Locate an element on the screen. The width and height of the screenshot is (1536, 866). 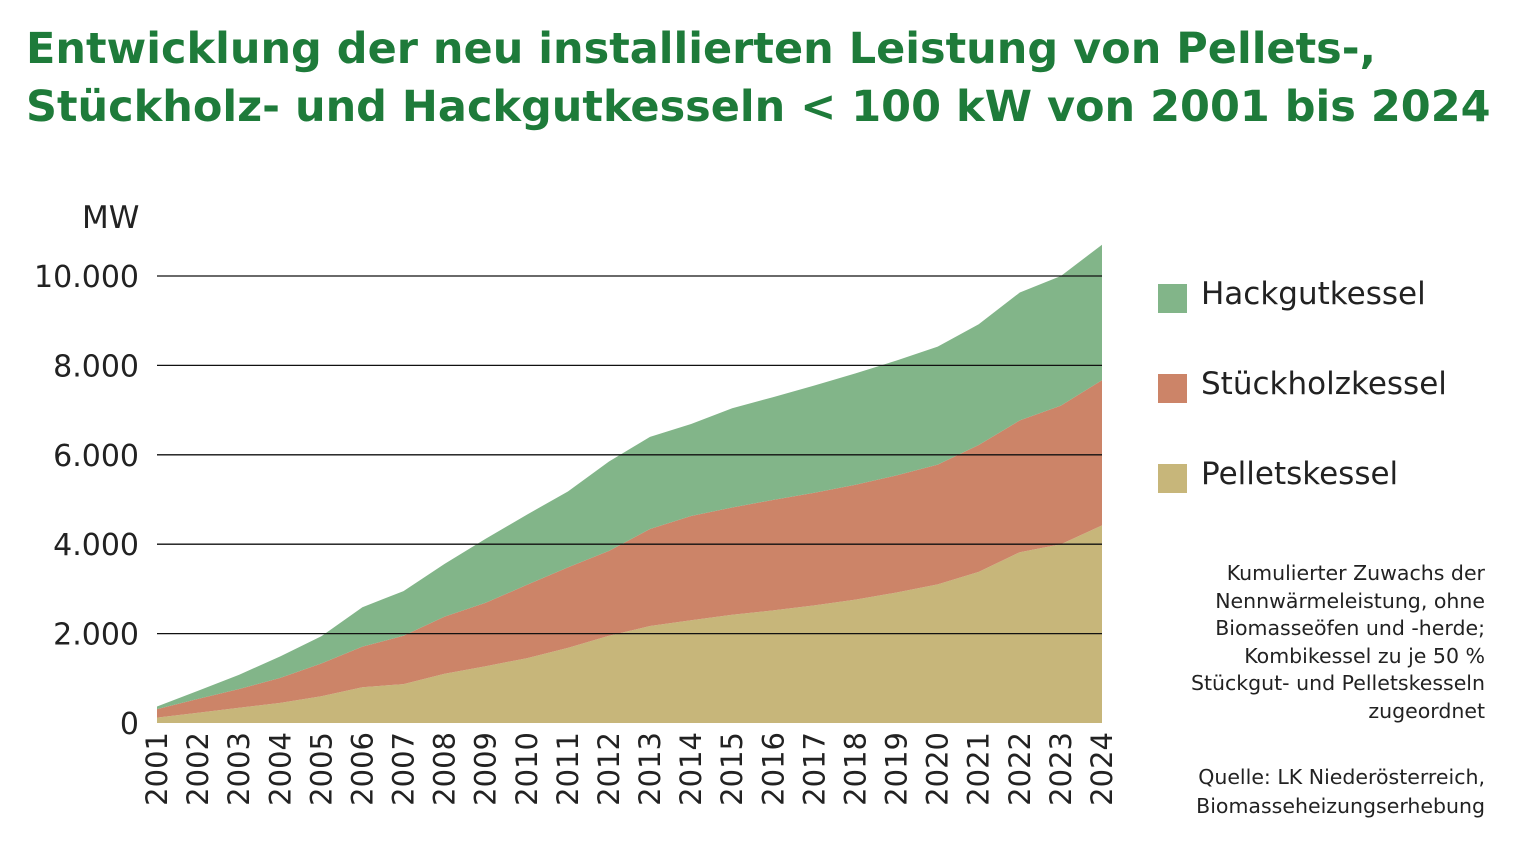
legend-swatch-pelletskessel is located at coordinates (1172, 478).